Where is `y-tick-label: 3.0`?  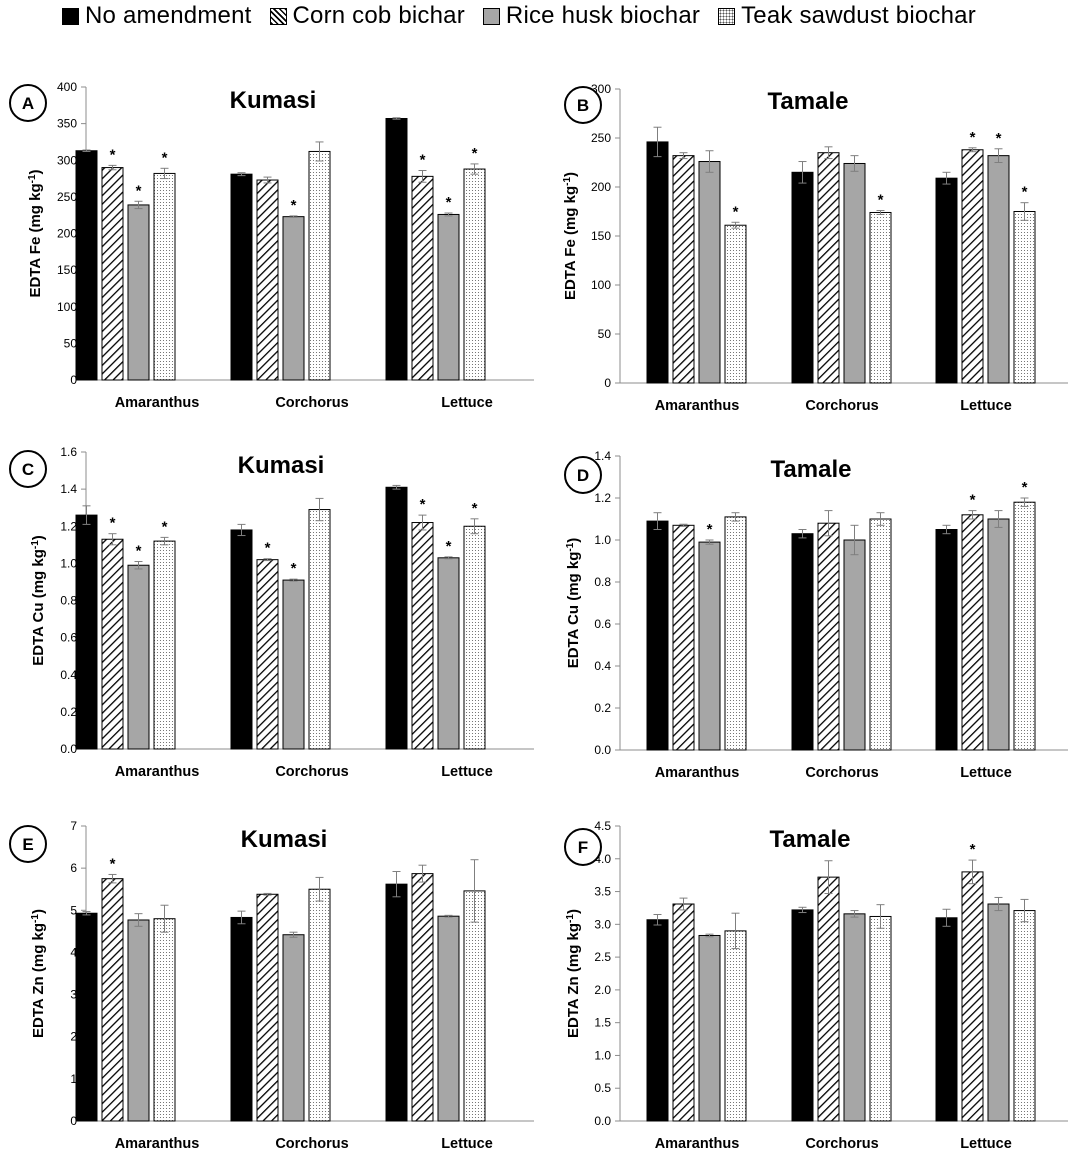
y-tick-label: 3.0 is located at coordinates (602, 924).